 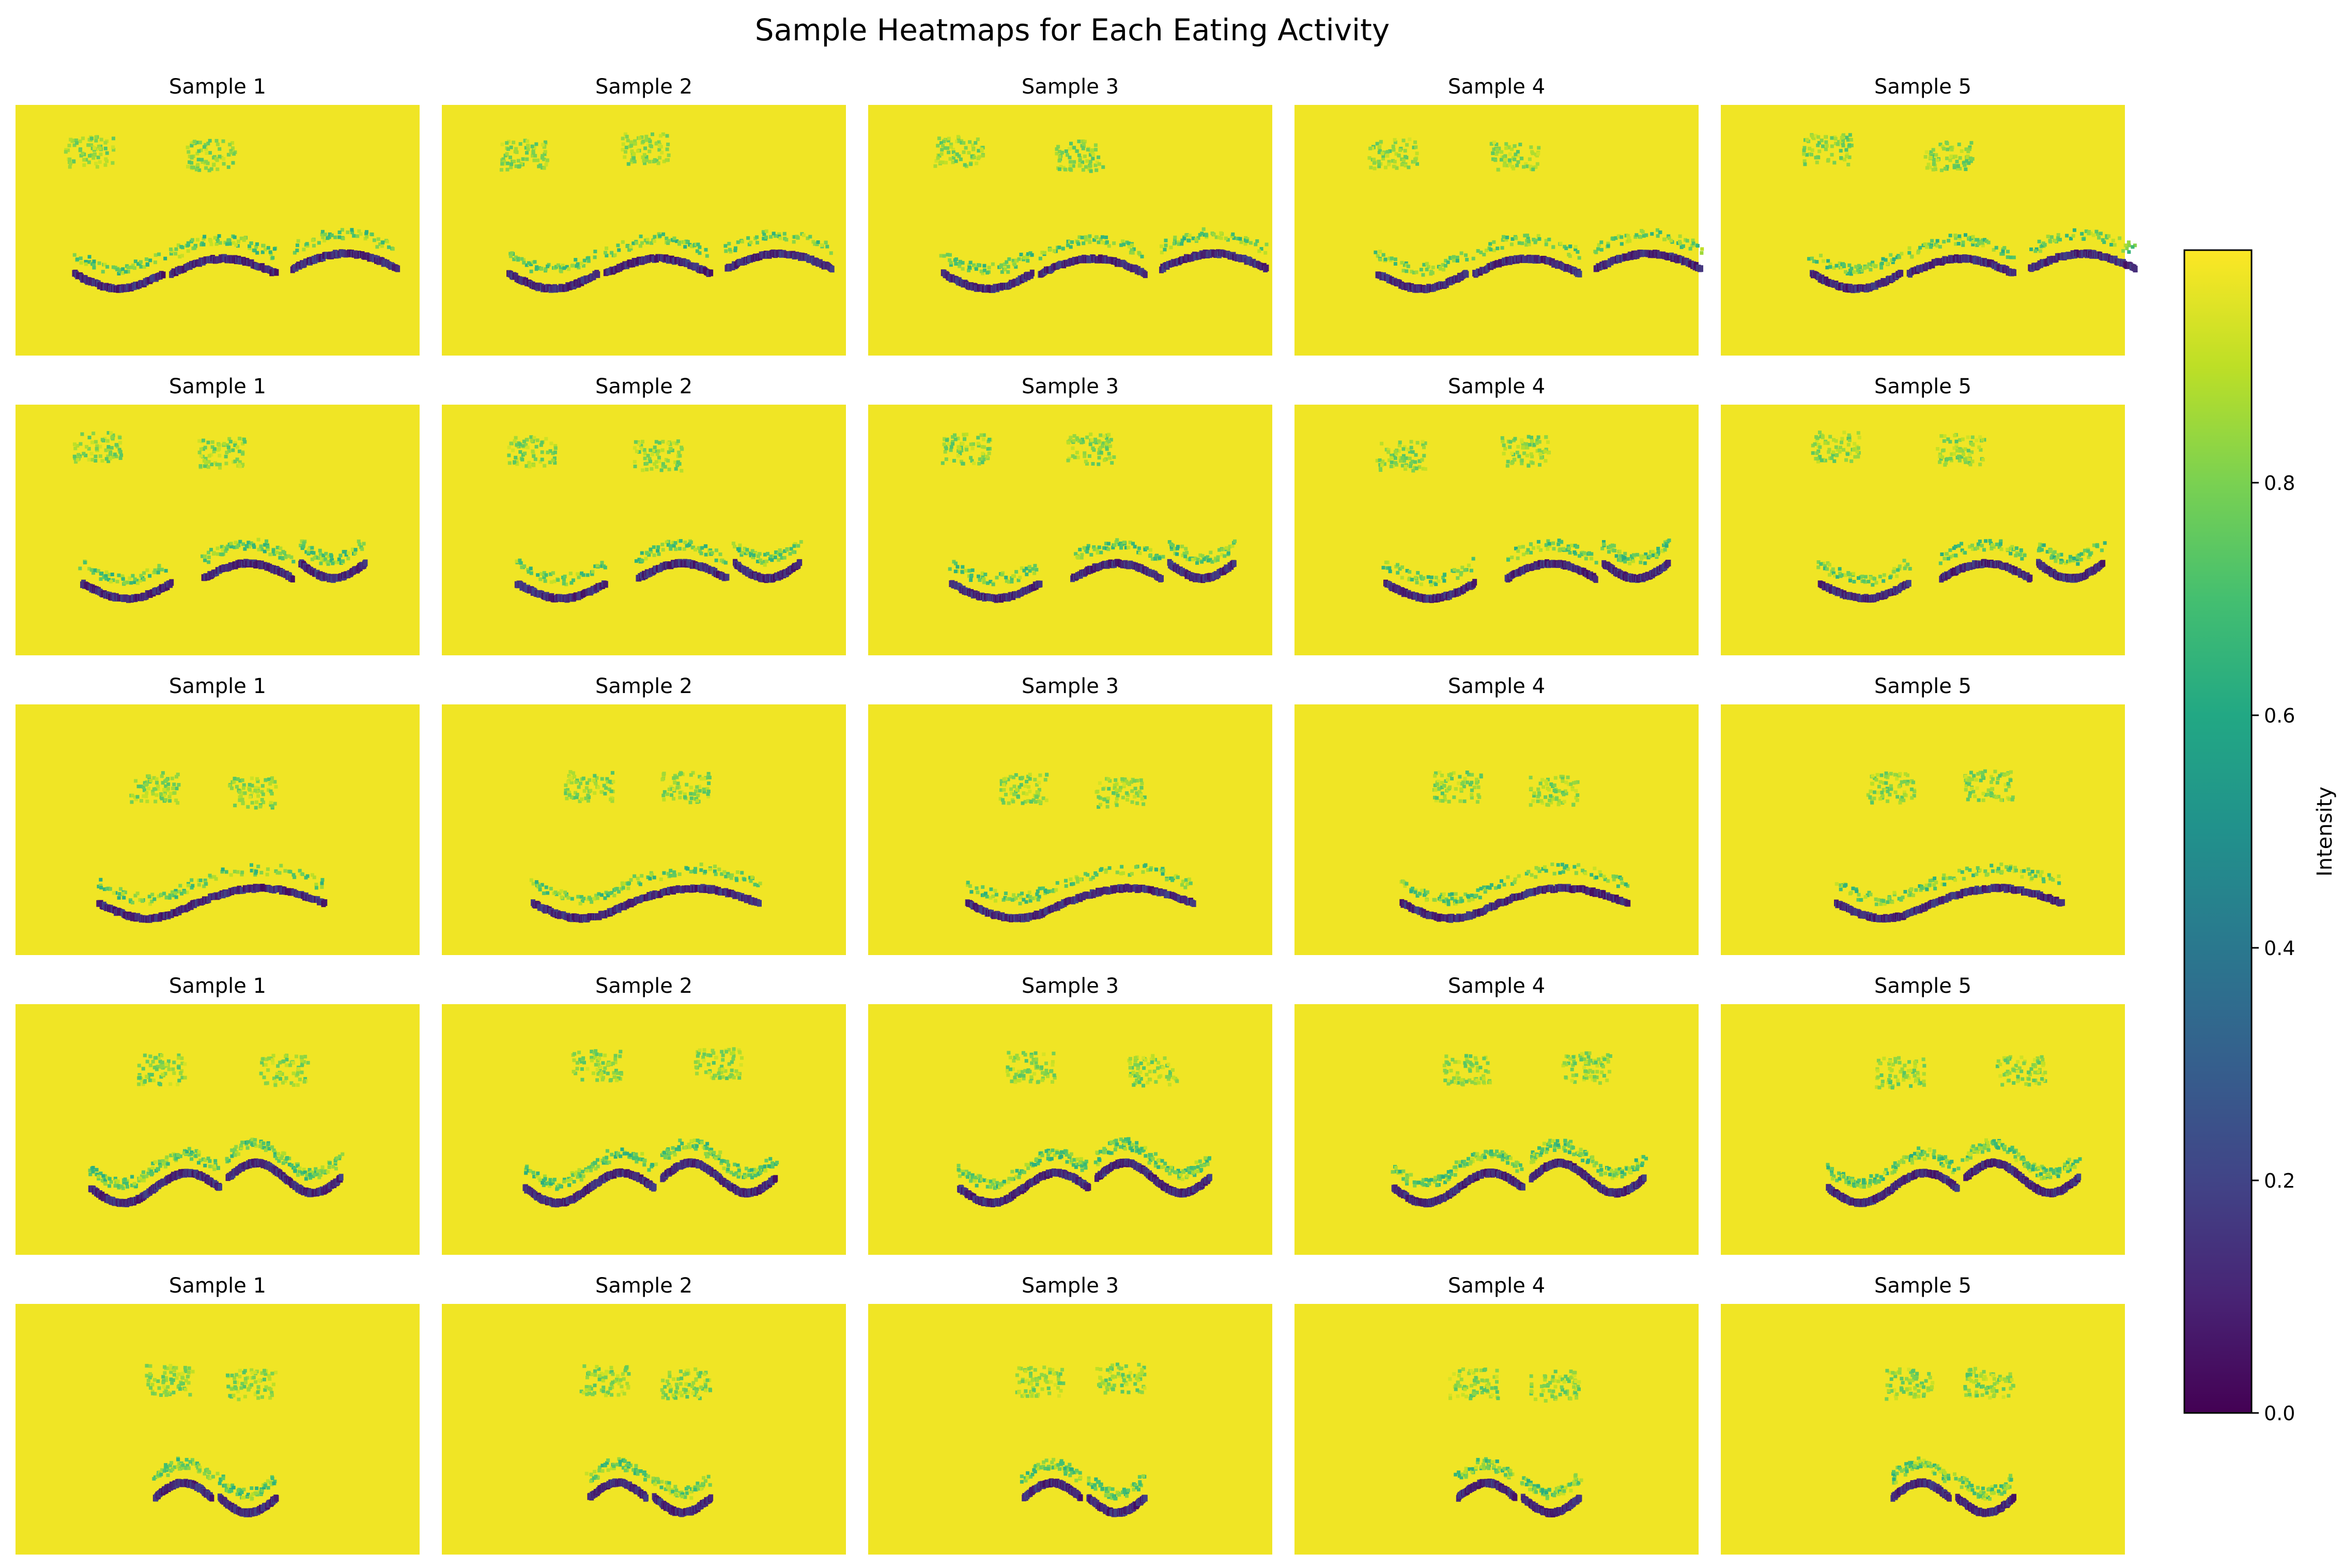 I want to click on panel-title: Sample 1, so click(x=217, y=386).